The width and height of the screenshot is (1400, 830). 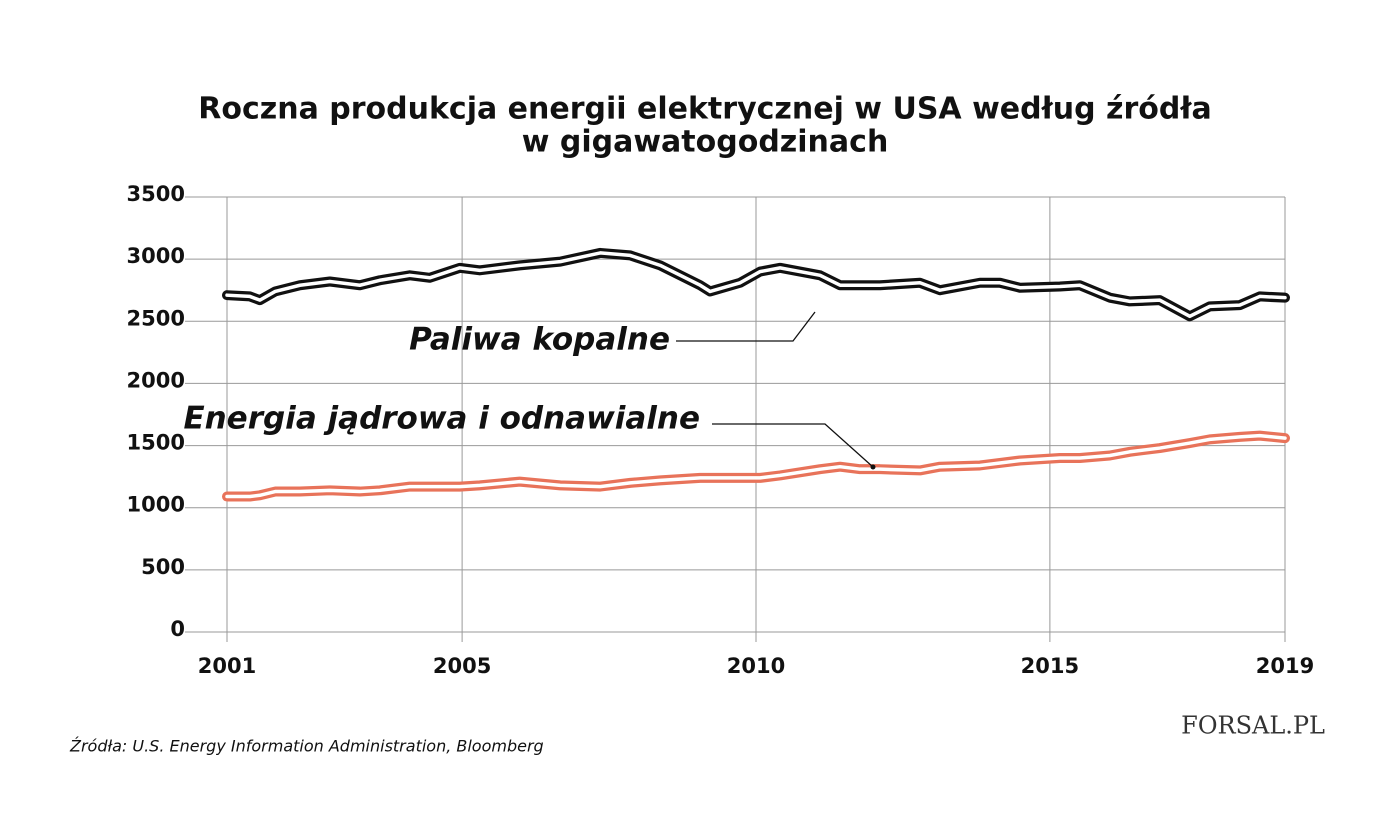 I want to click on x-tick-label: 2019, so click(x=1285, y=666).